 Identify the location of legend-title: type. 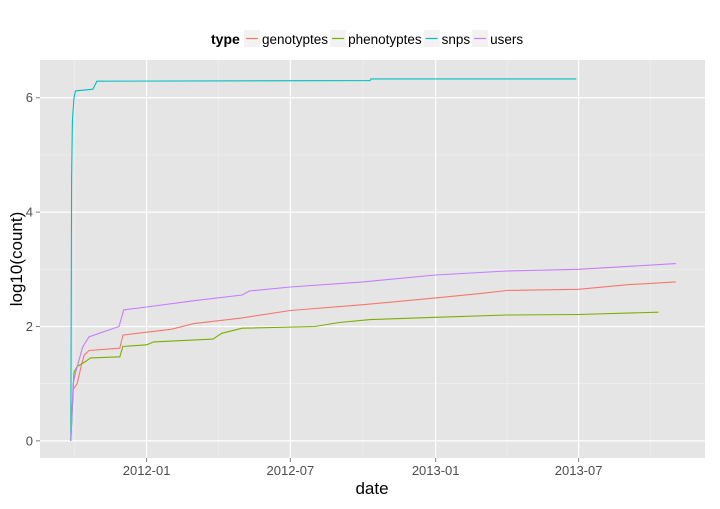
(225, 39).